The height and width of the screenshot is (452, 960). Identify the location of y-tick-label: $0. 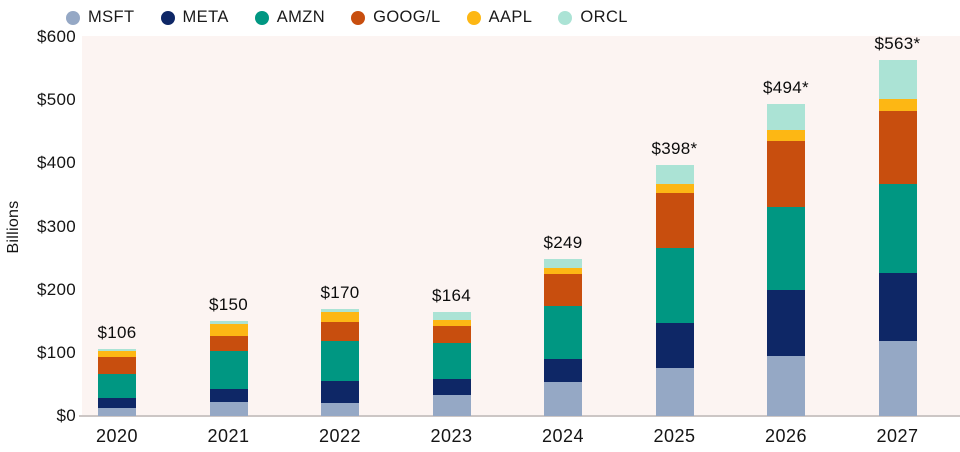
(66, 415).